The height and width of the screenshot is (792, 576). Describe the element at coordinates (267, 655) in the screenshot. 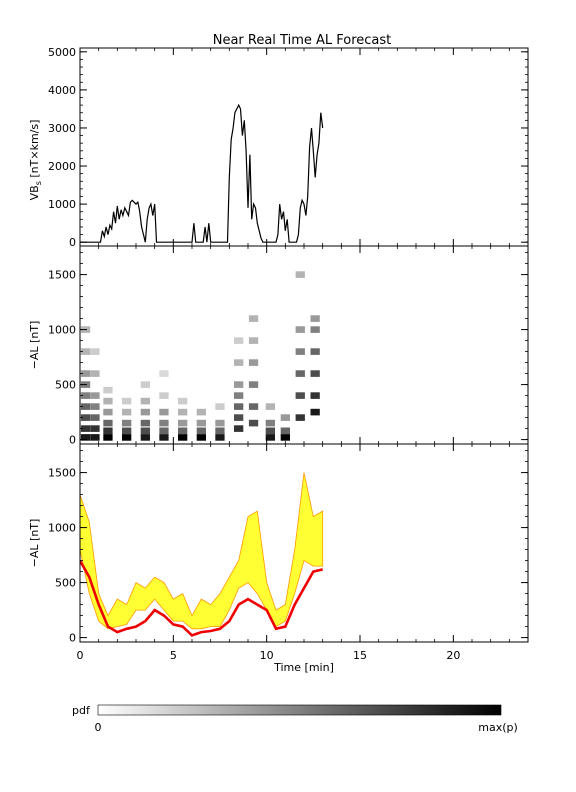

I see `x-tick-label: 10` at that location.